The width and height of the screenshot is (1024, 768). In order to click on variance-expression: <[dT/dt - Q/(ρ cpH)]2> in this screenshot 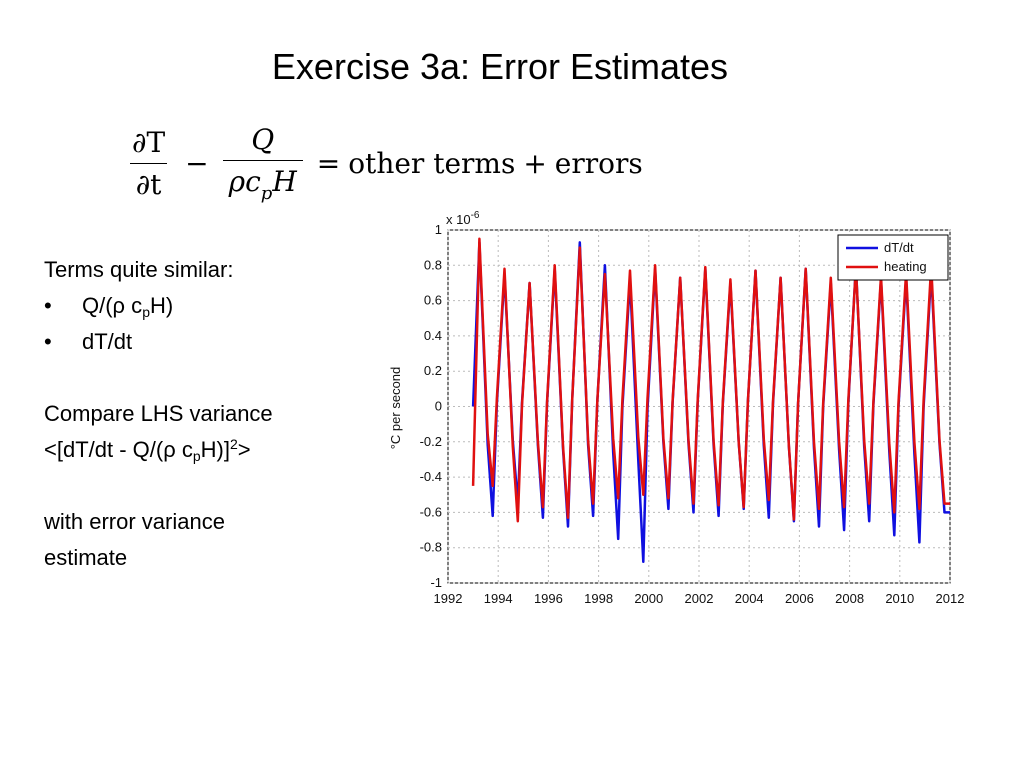, I will do `click(204, 450)`.